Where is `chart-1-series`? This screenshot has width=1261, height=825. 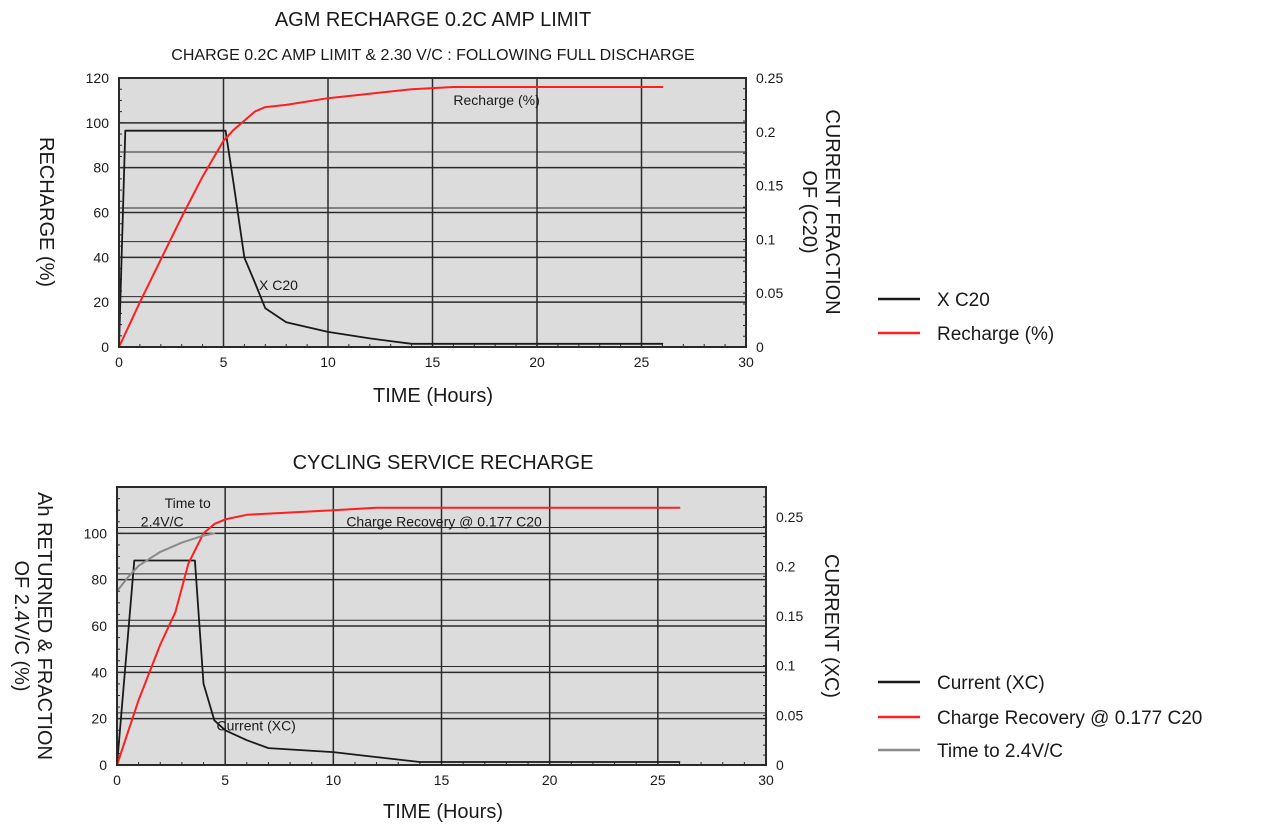 chart-1-series is located at coordinates (391, 217).